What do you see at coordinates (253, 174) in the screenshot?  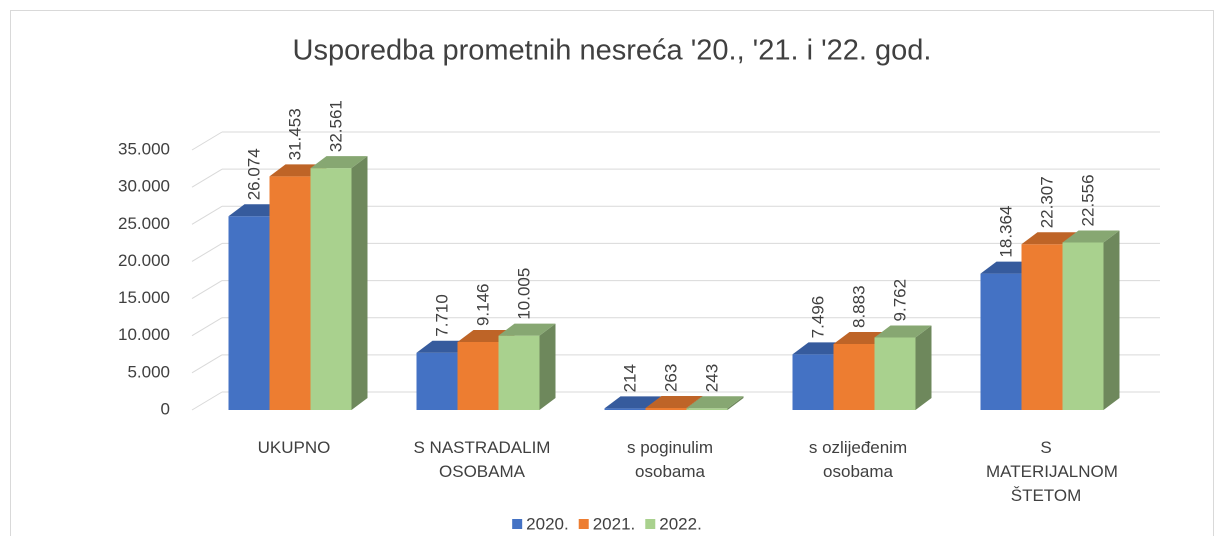 I see `value-label: 26.074` at bounding box center [253, 174].